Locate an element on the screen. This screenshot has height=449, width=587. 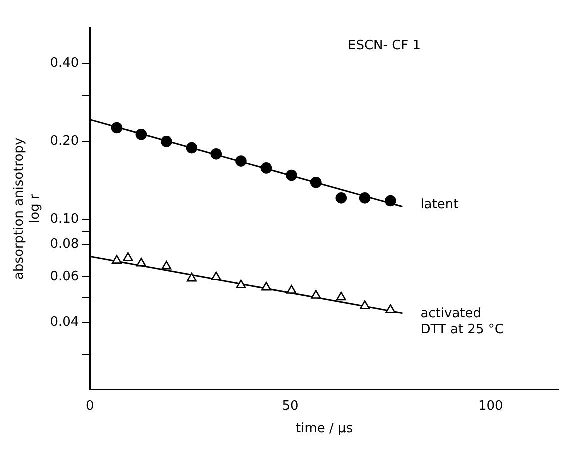
series-label: latent is located at coordinates (439, 204).